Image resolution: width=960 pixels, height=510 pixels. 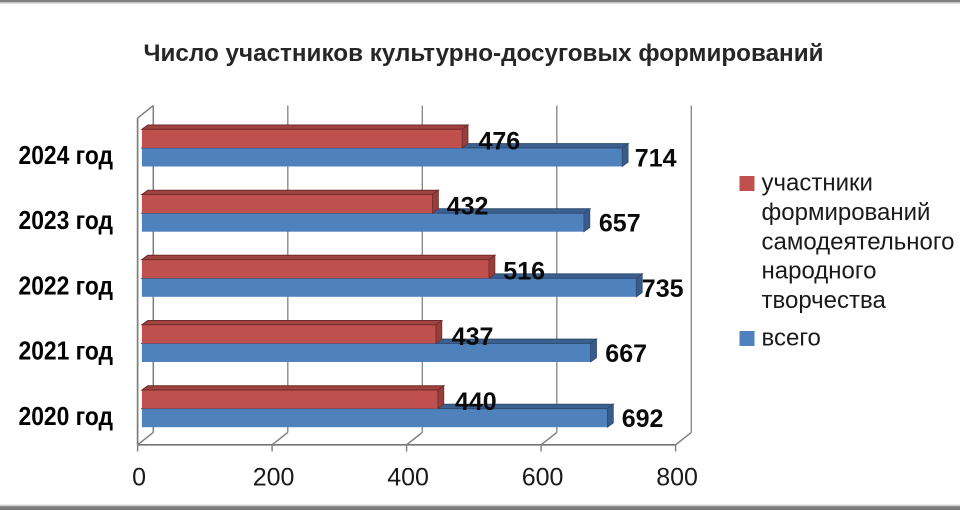 I want to click on svg-text: 400, so click(x=408, y=478).